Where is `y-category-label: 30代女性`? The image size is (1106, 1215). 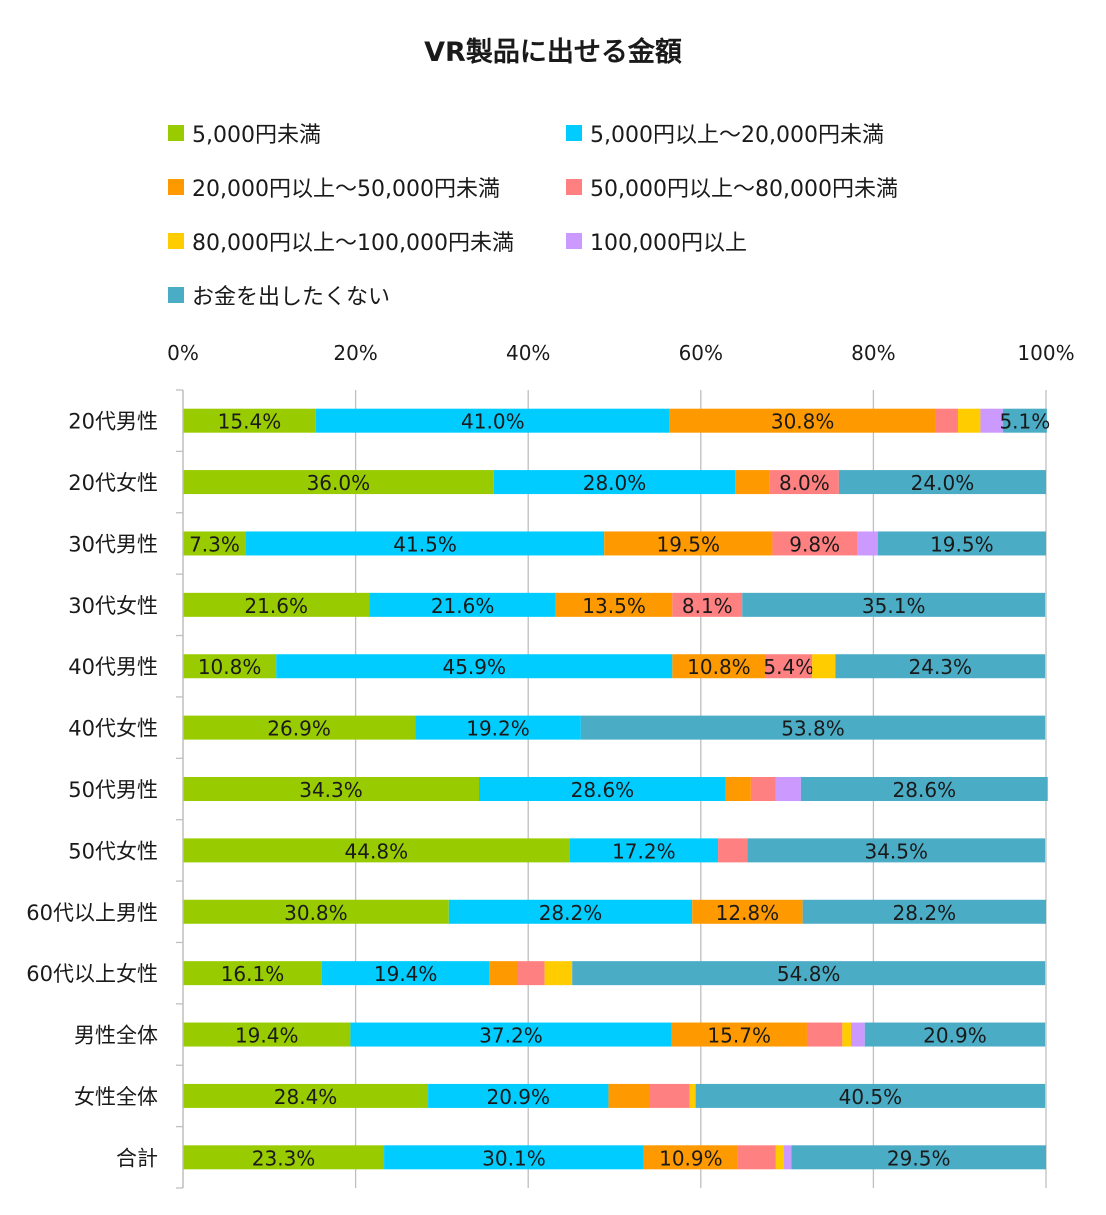
y-category-label: 30代女性 is located at coordinates (113, 606).